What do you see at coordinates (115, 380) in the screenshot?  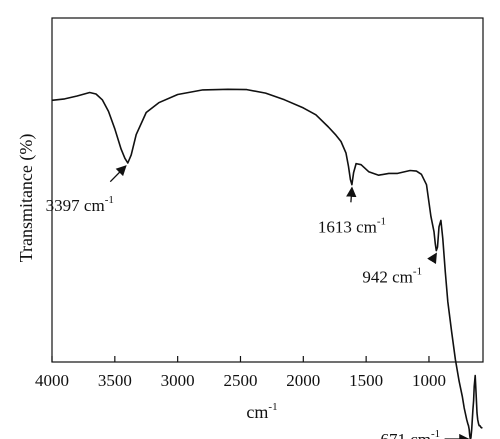 I see `x-tick-label-3500: 3500` at bounding box center [115, 380].